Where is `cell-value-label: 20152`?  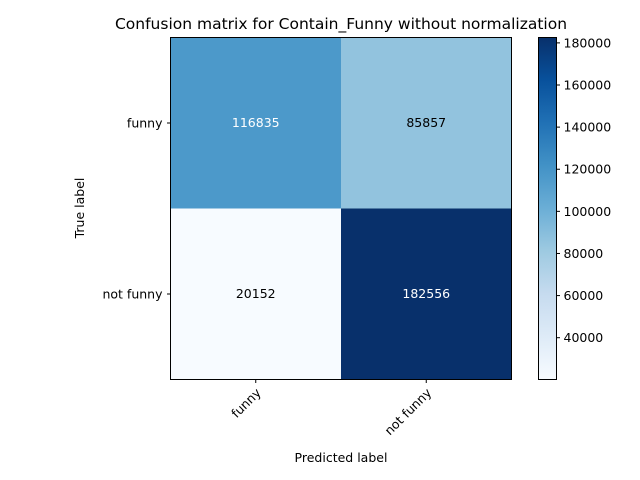 cell-value-label: 20152 is located at coordinates (256, 293).